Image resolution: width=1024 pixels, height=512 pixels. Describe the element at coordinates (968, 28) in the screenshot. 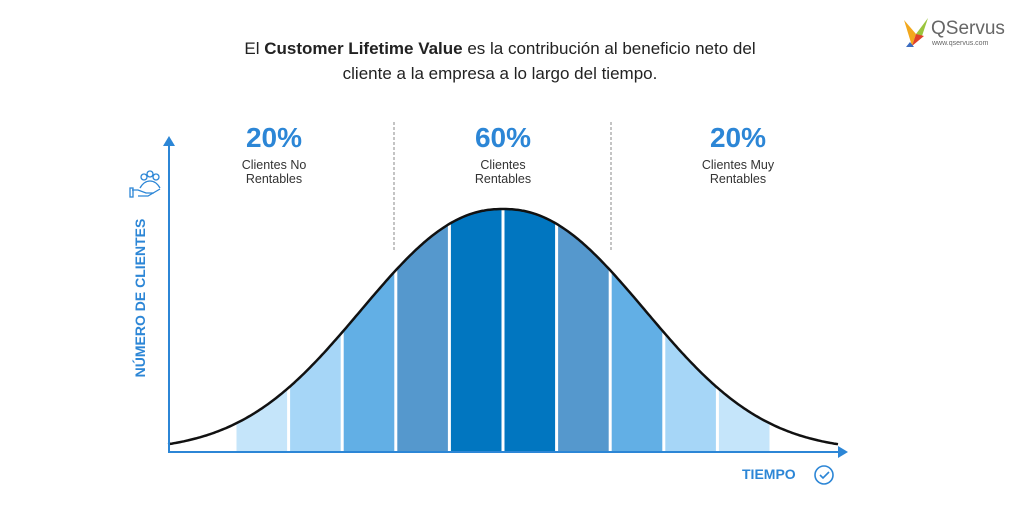

I see `logo-name: QServus` at that location.